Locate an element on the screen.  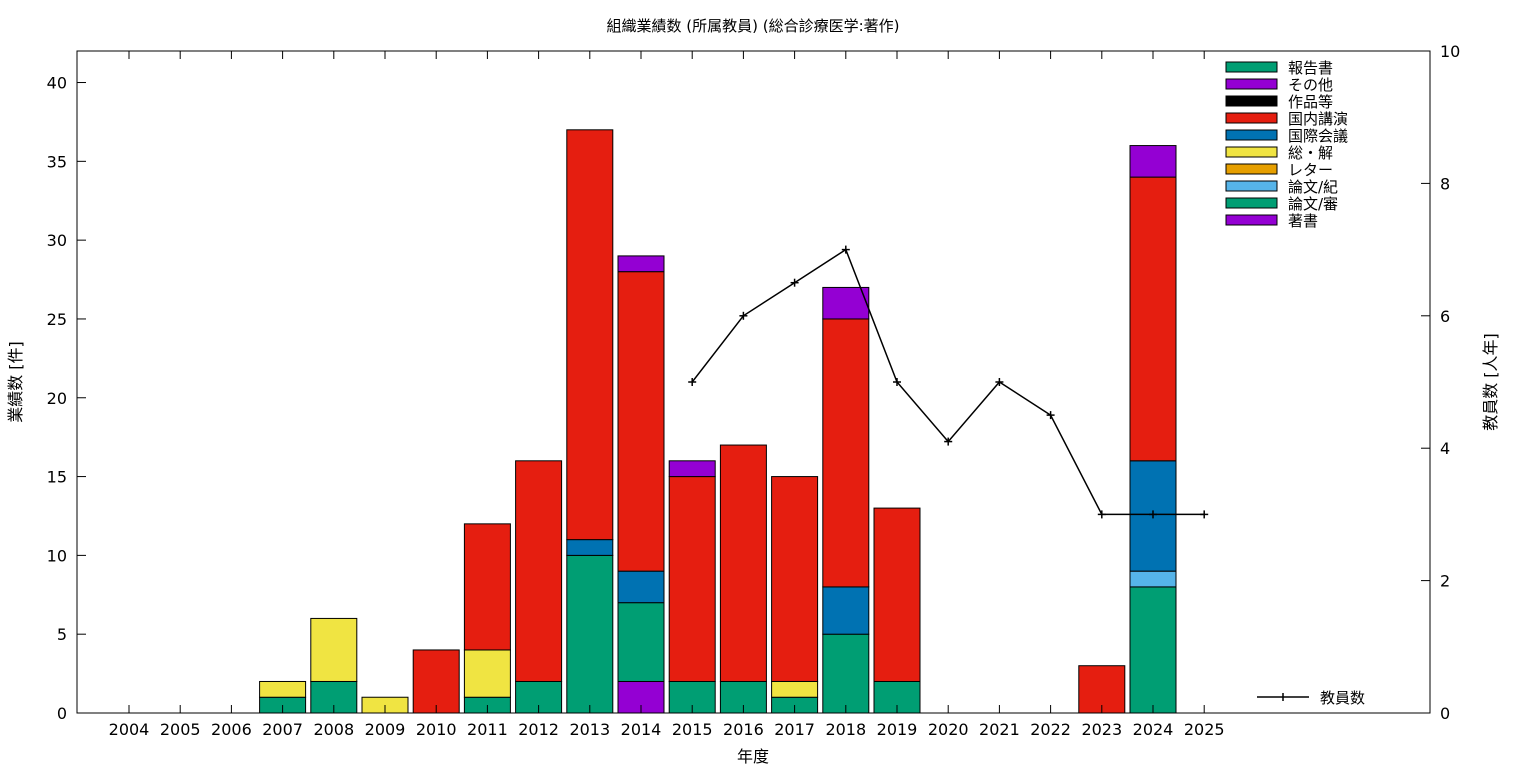
line-layer is located at coordinates (948, 382).